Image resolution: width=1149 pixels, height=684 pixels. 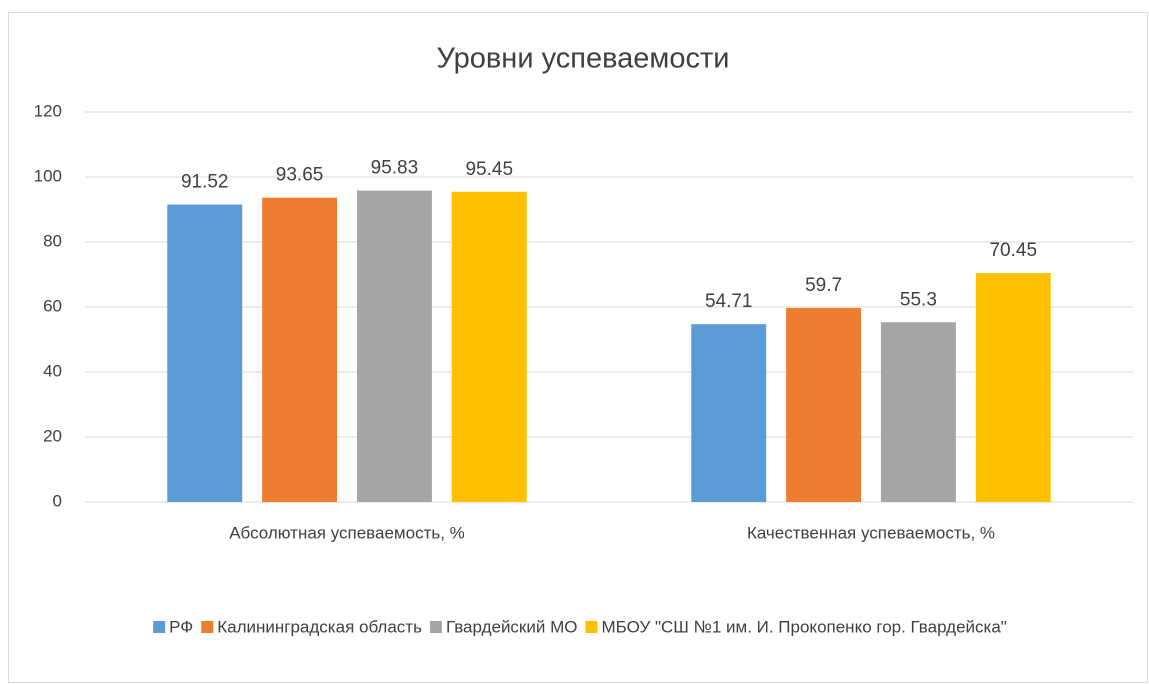 What do you see at coordinates (52, 370) in the screenshot?
I see `y-tick-label: 40` at bounding box center [52, 370].